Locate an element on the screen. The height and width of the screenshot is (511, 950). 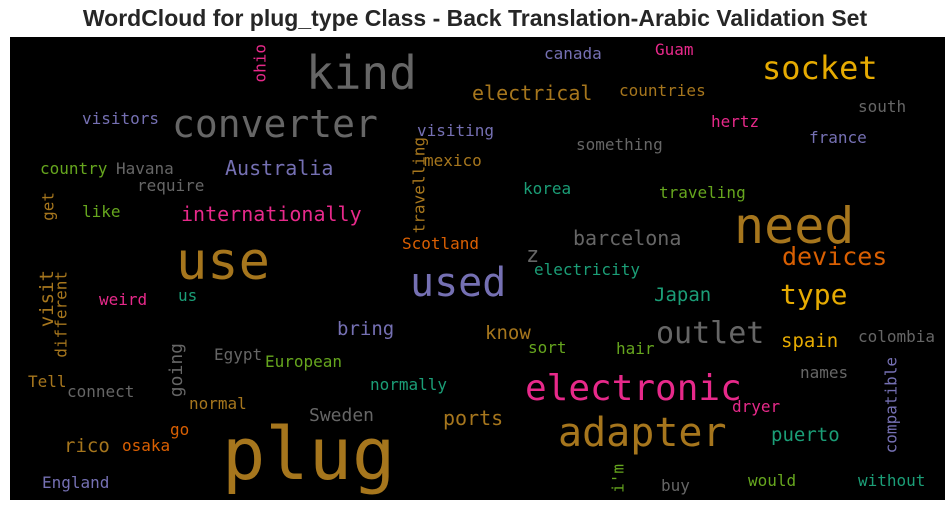
word-mexico: mexico is located at coordinates (453, 160).